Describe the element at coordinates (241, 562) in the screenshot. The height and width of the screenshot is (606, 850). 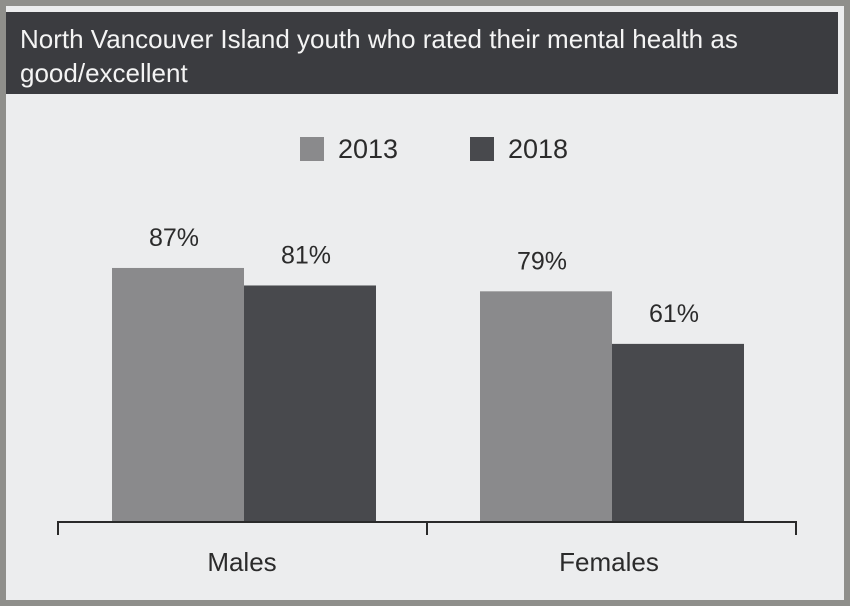
I see `category-label-males: Males` at that location.